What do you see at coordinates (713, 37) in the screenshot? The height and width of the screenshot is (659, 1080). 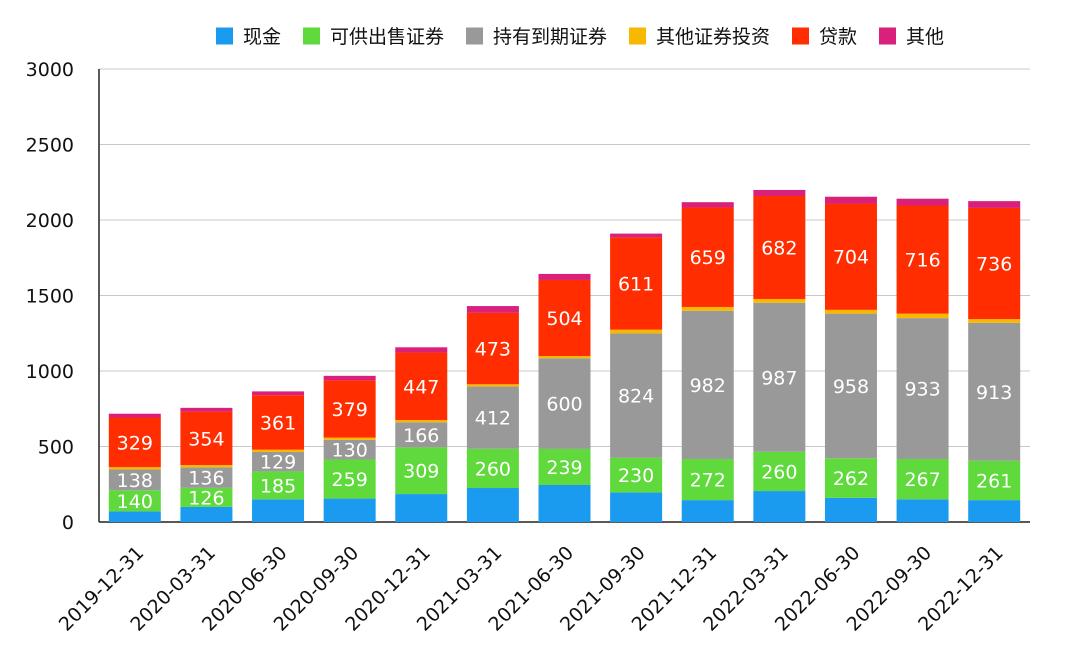 I see `legend-label: 其他证券投资` at bounding box center [713, 37].